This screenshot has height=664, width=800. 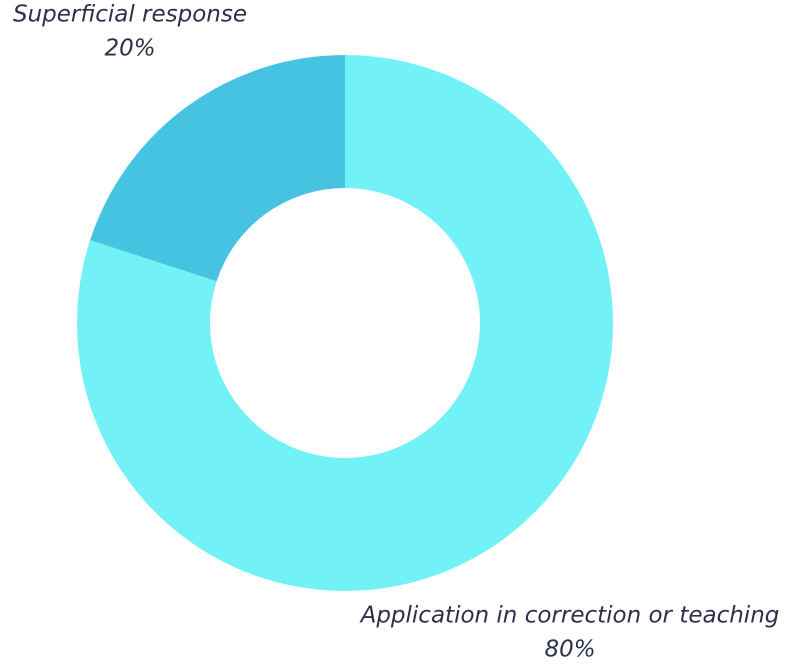 I want to click on slice-value-label: 80%, so click(x=569, y=650).